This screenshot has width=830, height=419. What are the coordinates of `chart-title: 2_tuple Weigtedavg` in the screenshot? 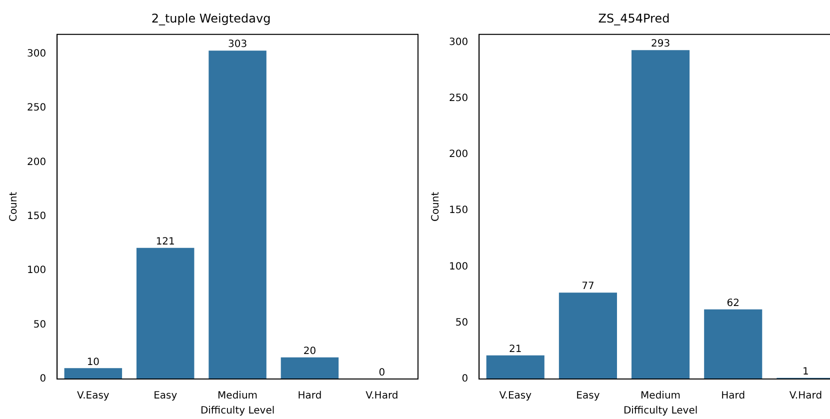 It's located at (211, 18).